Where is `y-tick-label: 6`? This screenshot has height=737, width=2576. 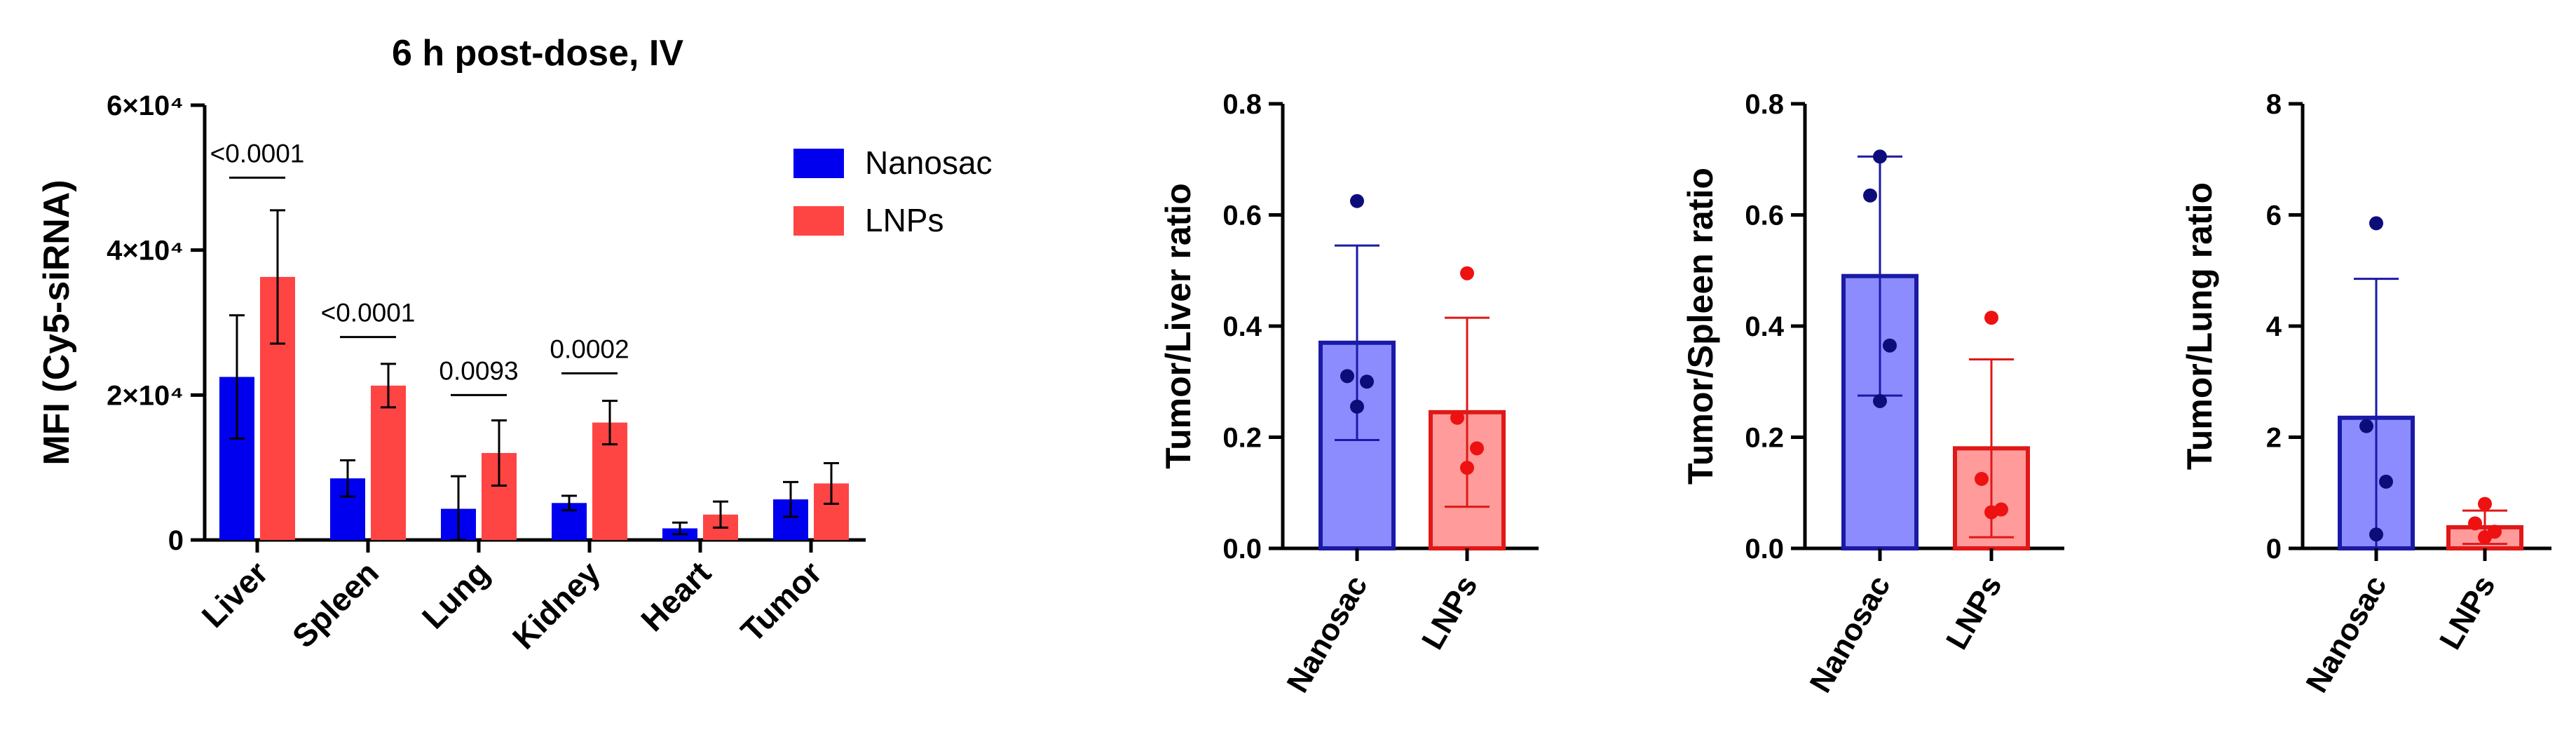
y-tick-label: 6 is located at coordinates (2274, 216).